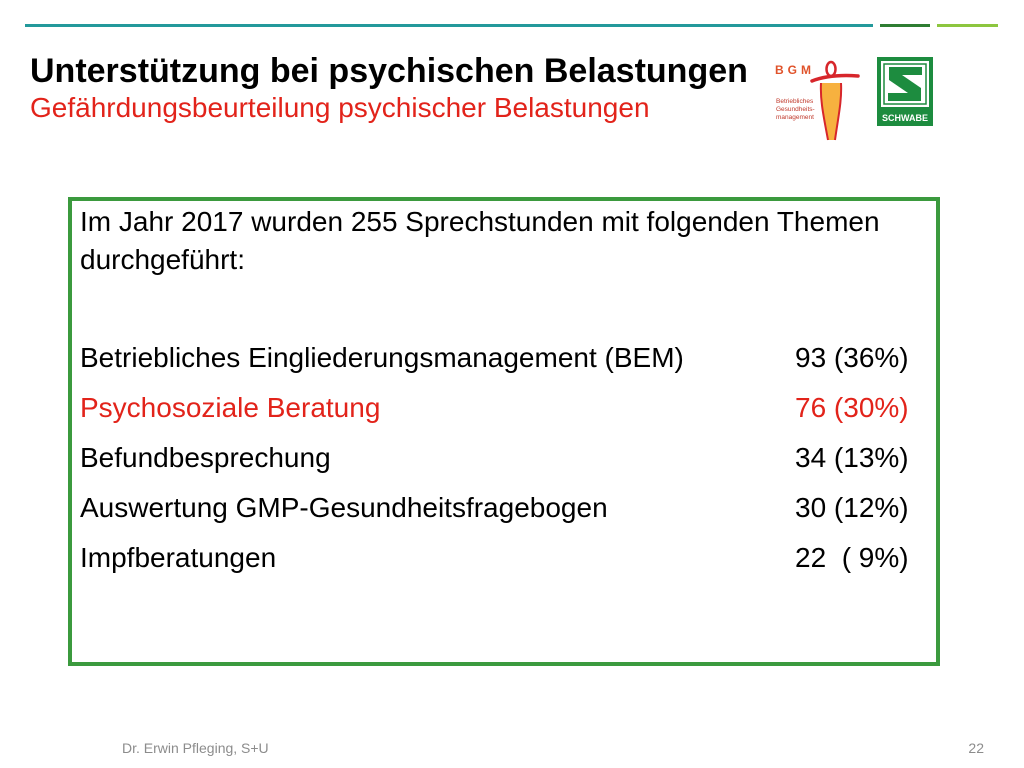 The image size is (1024, 768). Describe the element at coordinates (505, 408) in the screenshot. I see `topic-row: Psychosoziale Beratung 76 (30%)` at that location.